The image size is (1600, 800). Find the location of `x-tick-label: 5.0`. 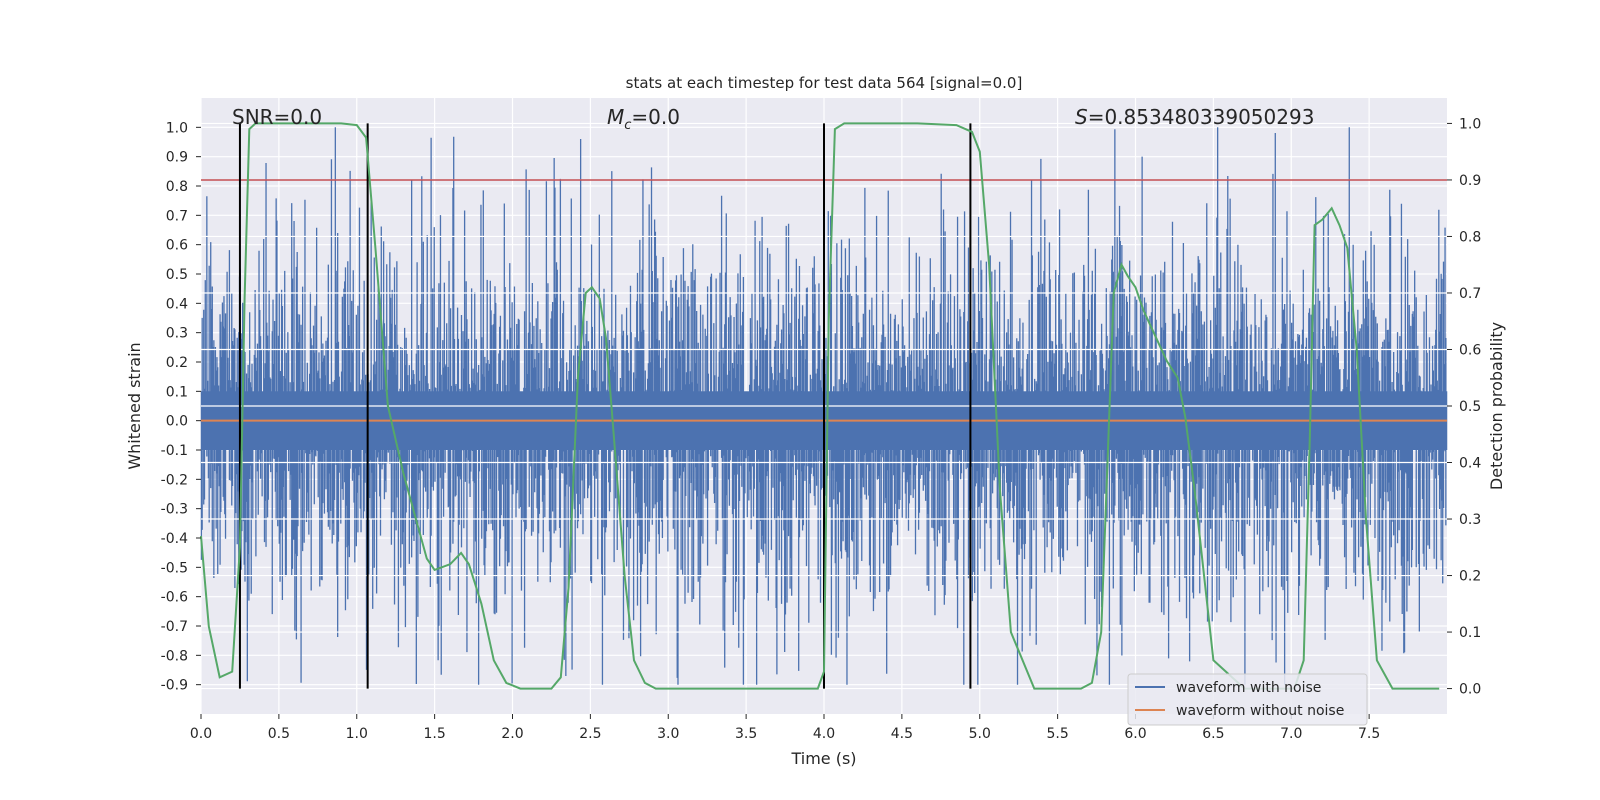

x-tick-label: 5.0 is located at coordinates (980, 734).